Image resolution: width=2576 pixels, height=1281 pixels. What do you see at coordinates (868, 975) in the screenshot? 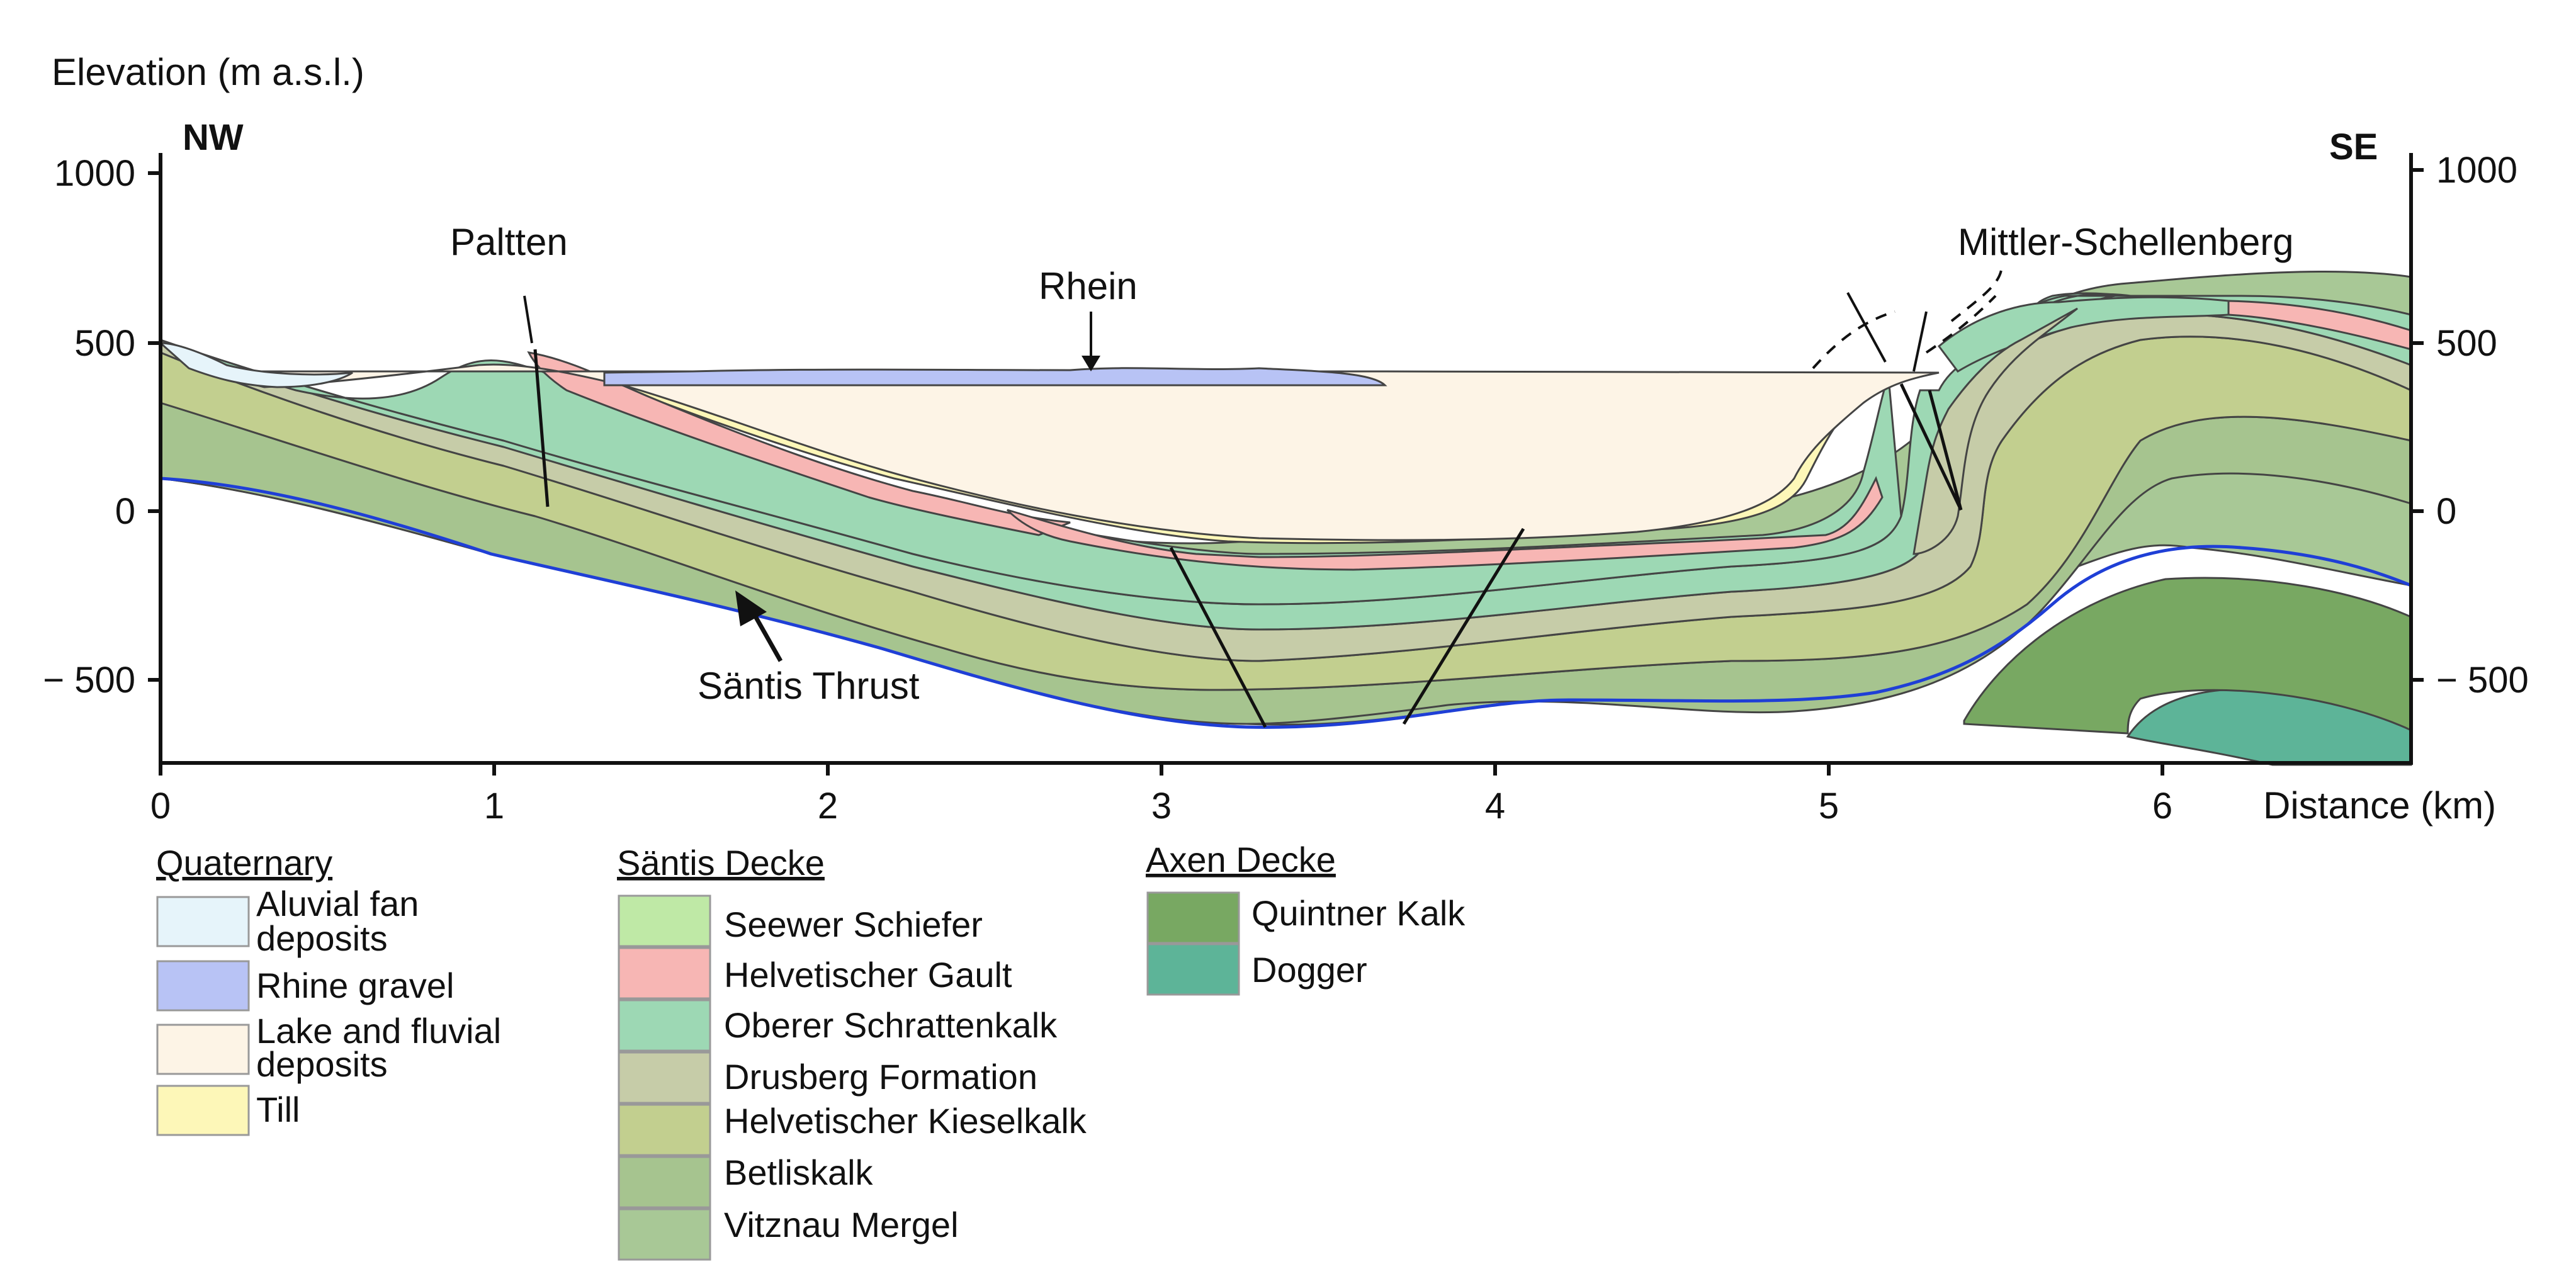
I see `legend-helvetischer-gault: Helvetischer Gault` at bounding box center [868, 975].